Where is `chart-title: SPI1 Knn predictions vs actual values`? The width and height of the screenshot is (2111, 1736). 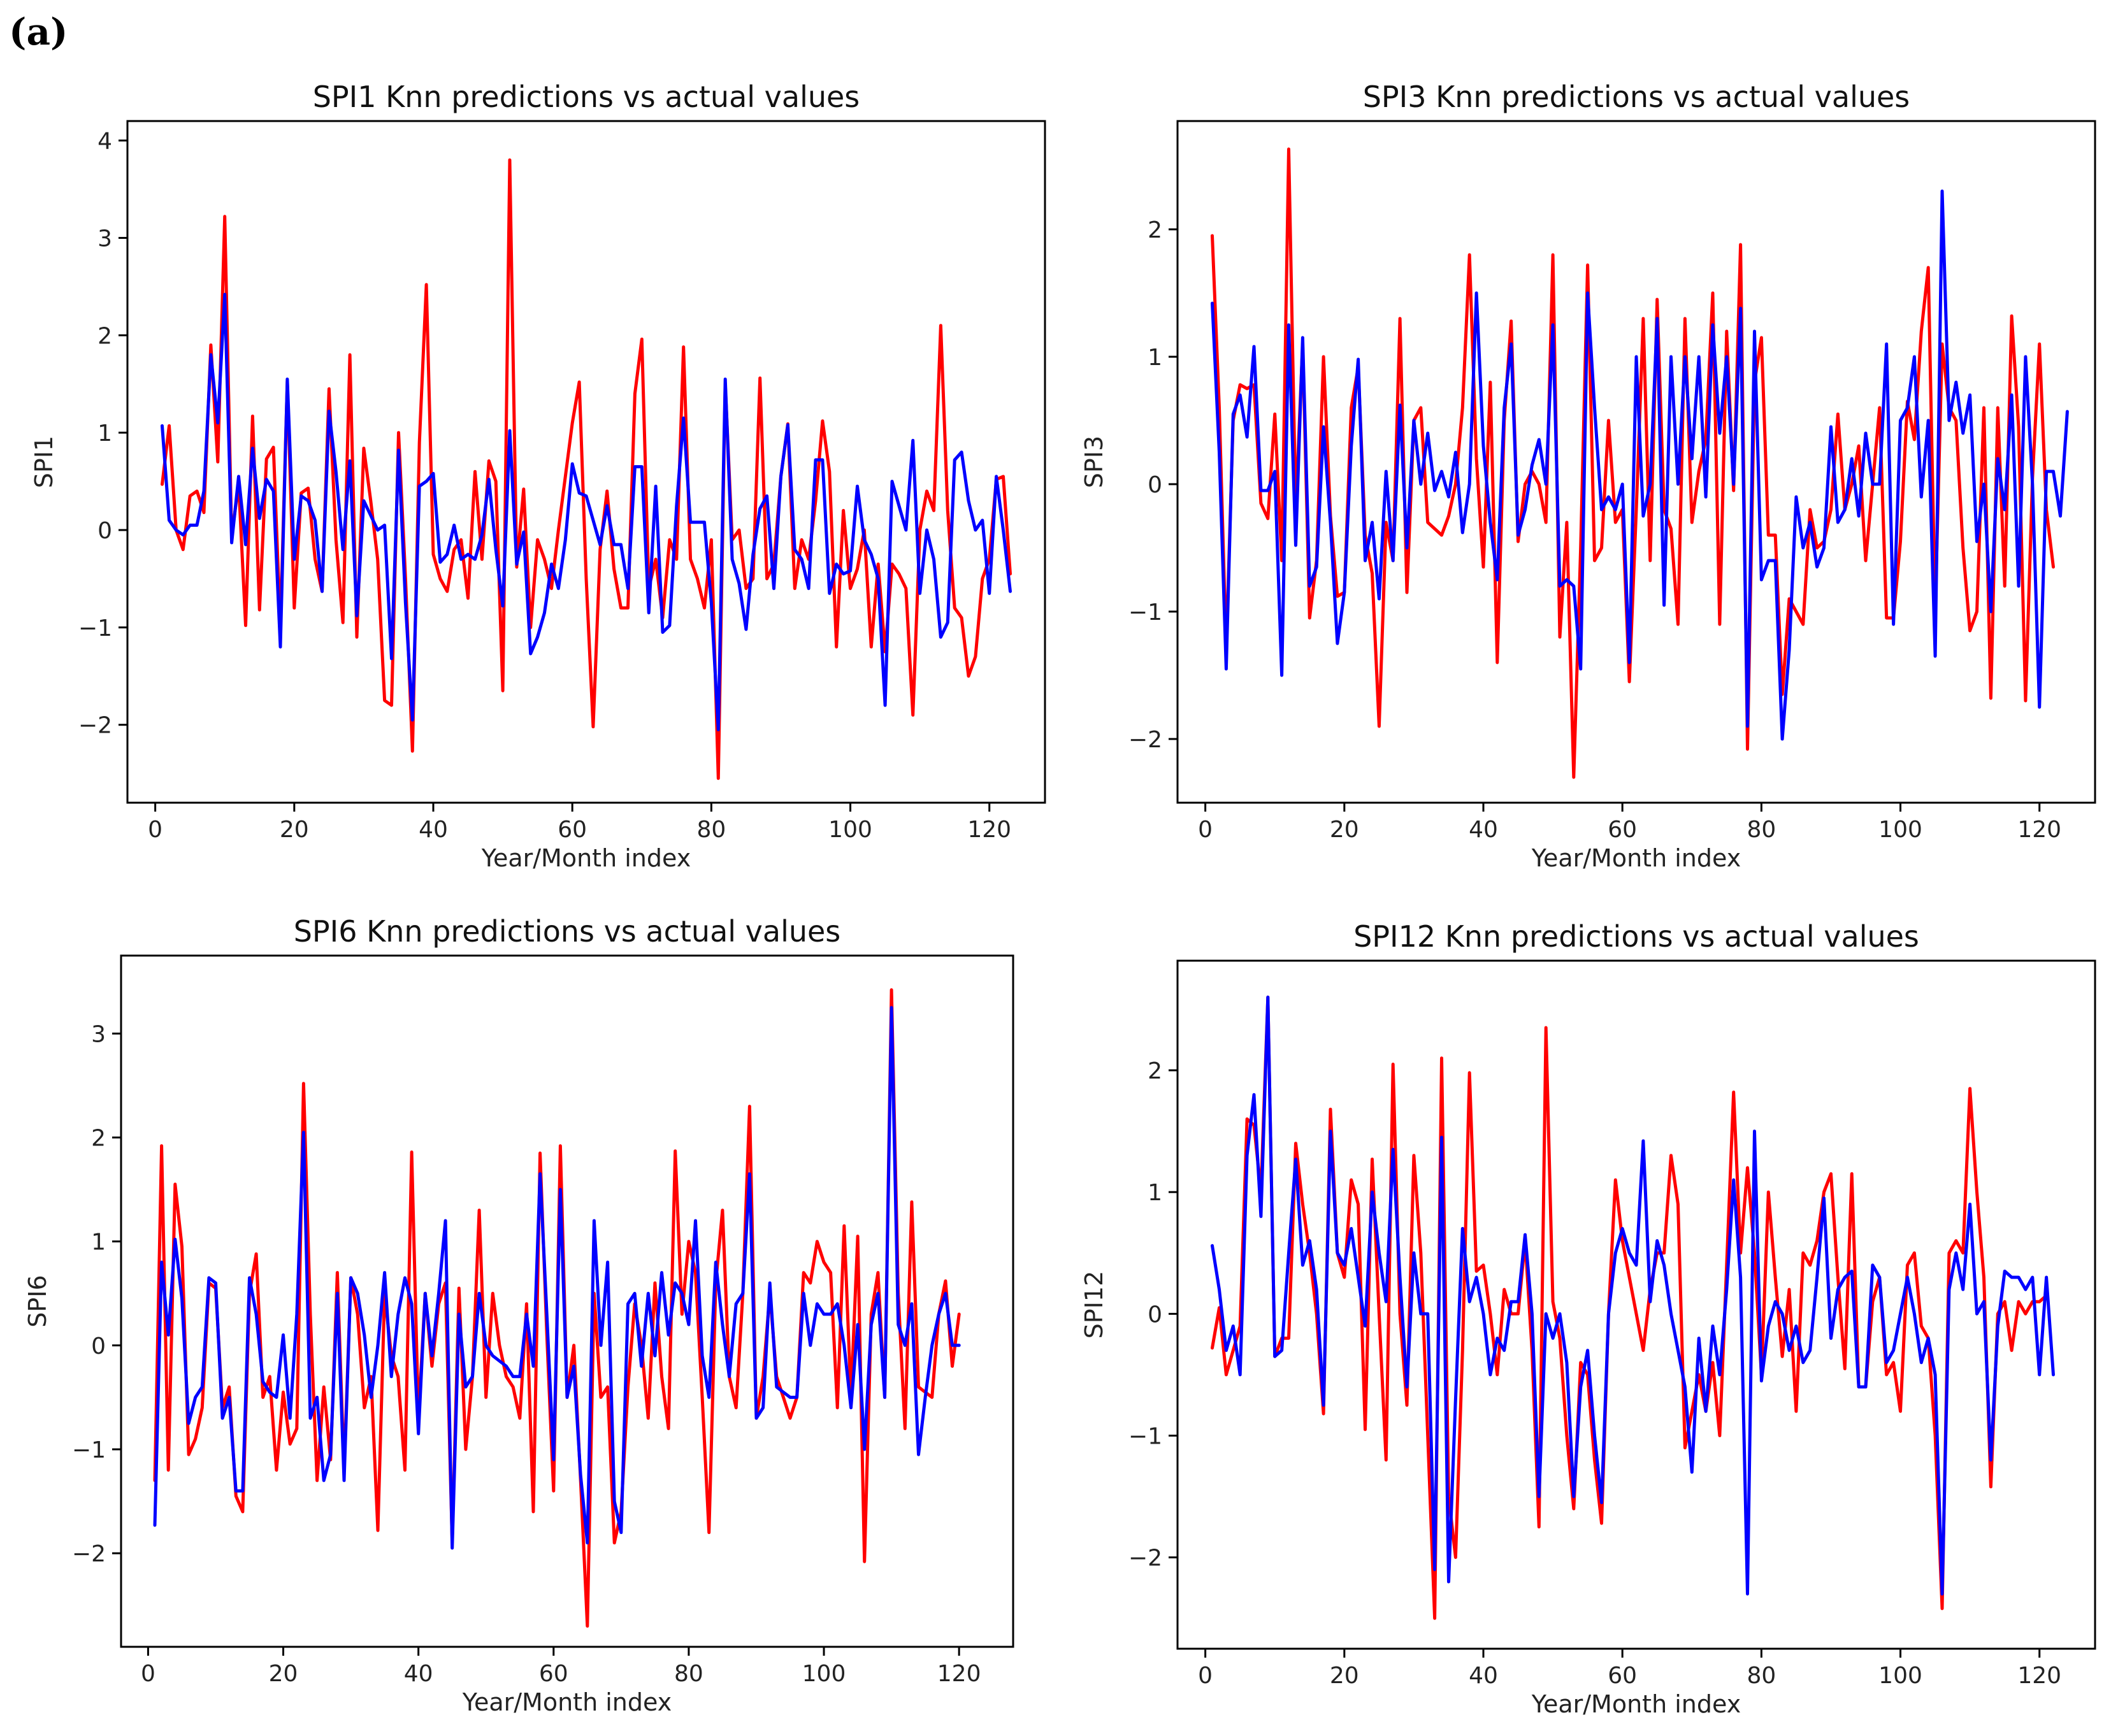 chart-title: SPI1 Knn predictions vs actual values is located at coordinates (586, 97).